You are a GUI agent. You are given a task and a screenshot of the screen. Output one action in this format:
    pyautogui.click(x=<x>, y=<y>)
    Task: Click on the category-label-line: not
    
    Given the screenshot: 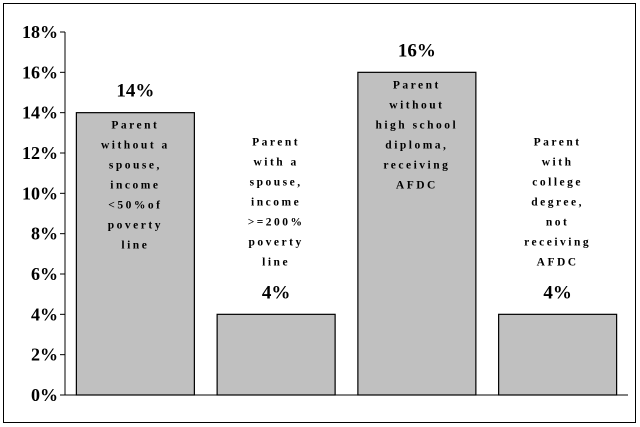 What is the action you would take?
    pyautogui.click(x=557, y=222)
    